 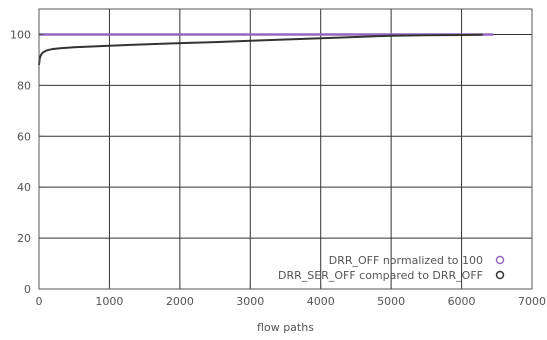 I want to click on y-tick-label: 0, so click(x=27, y=289).